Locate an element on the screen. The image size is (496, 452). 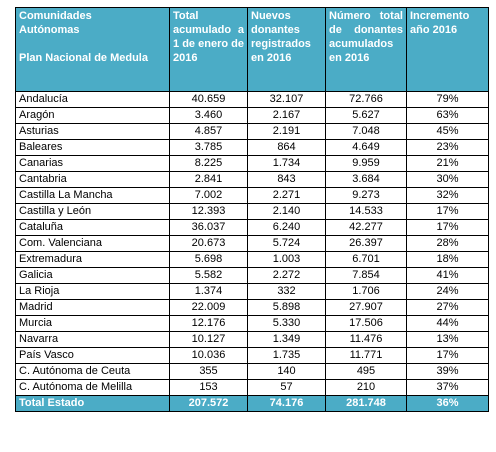
total-donors-cell: 14.533 is located at coordinates (366, 211).